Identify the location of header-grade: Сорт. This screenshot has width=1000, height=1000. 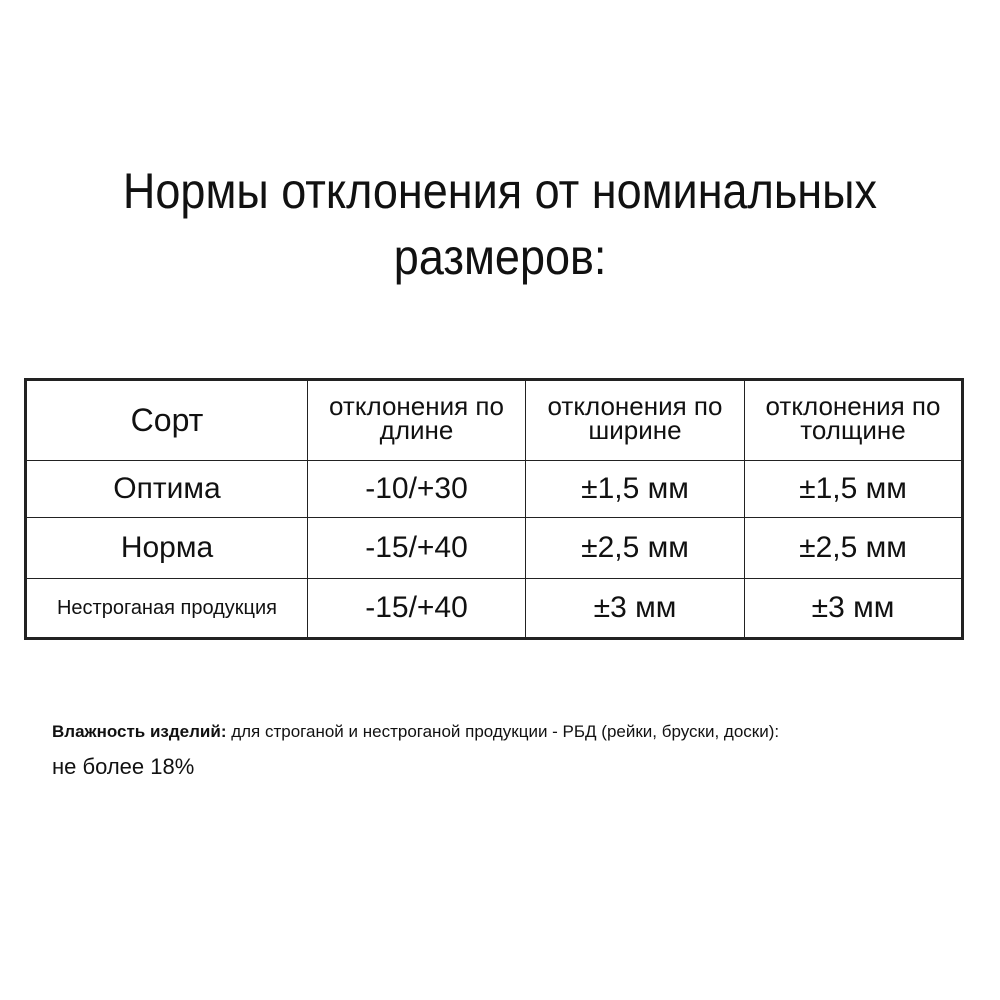
(166, 420).